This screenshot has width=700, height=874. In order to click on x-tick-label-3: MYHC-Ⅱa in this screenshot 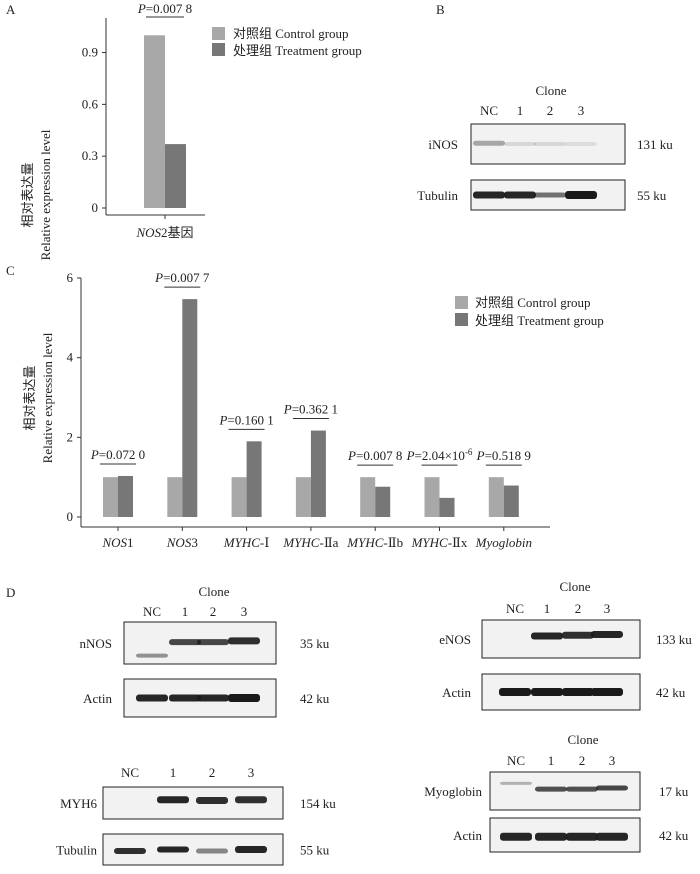, I will do `click(310, 542)`.